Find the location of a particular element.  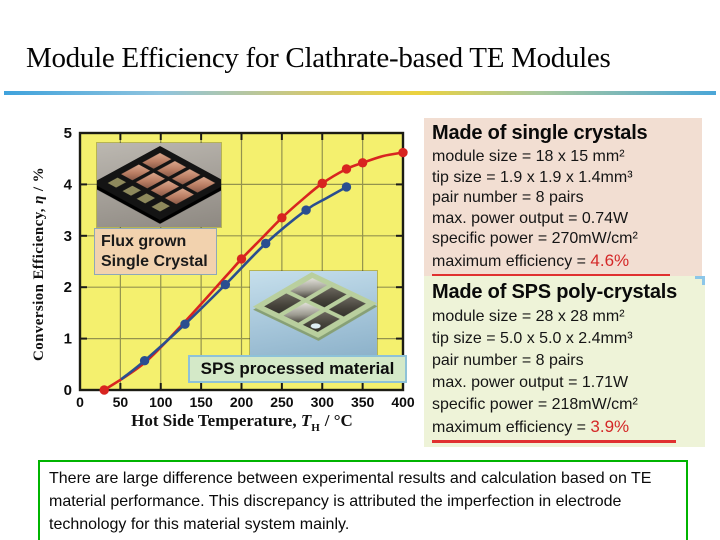

spec-line: module size = 28 x 28 mm² is located at coordinates (528, 316).